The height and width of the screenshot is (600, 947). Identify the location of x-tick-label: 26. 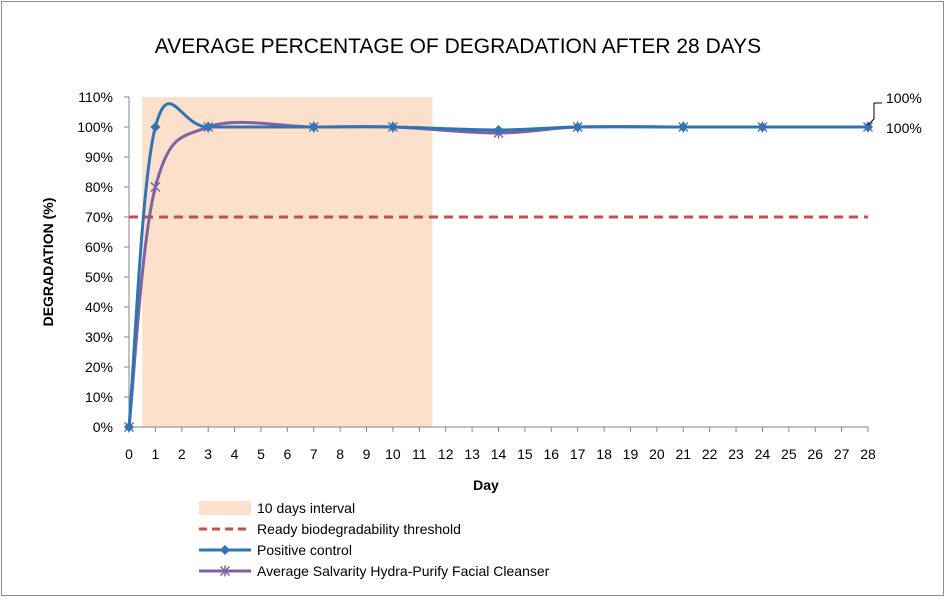
(815, 454).